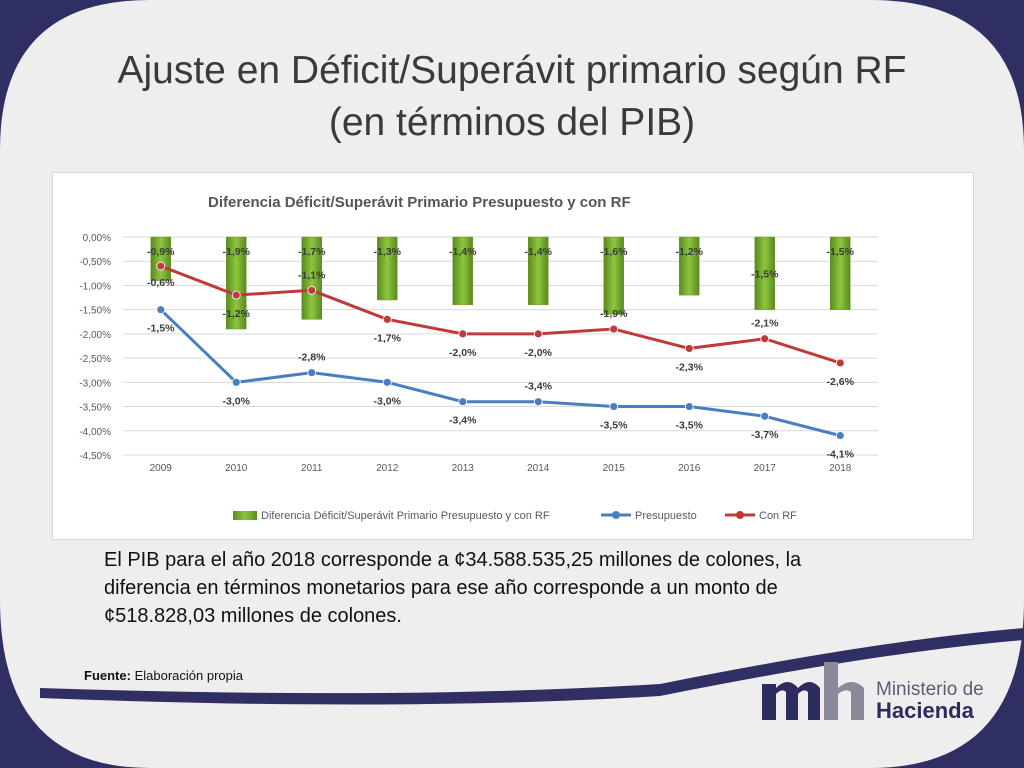  I want to click on legend-bar-swatch, so click(245, 515).